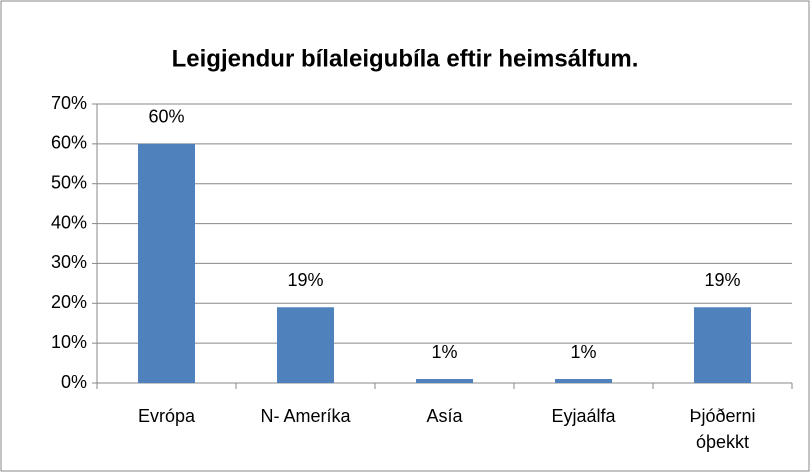 Image resolution: width=811 pixels, height=473 pixels. Describe the element at coordinates (69, 262) in the screenshot. I see `y-tick-label: 30%` at that location.